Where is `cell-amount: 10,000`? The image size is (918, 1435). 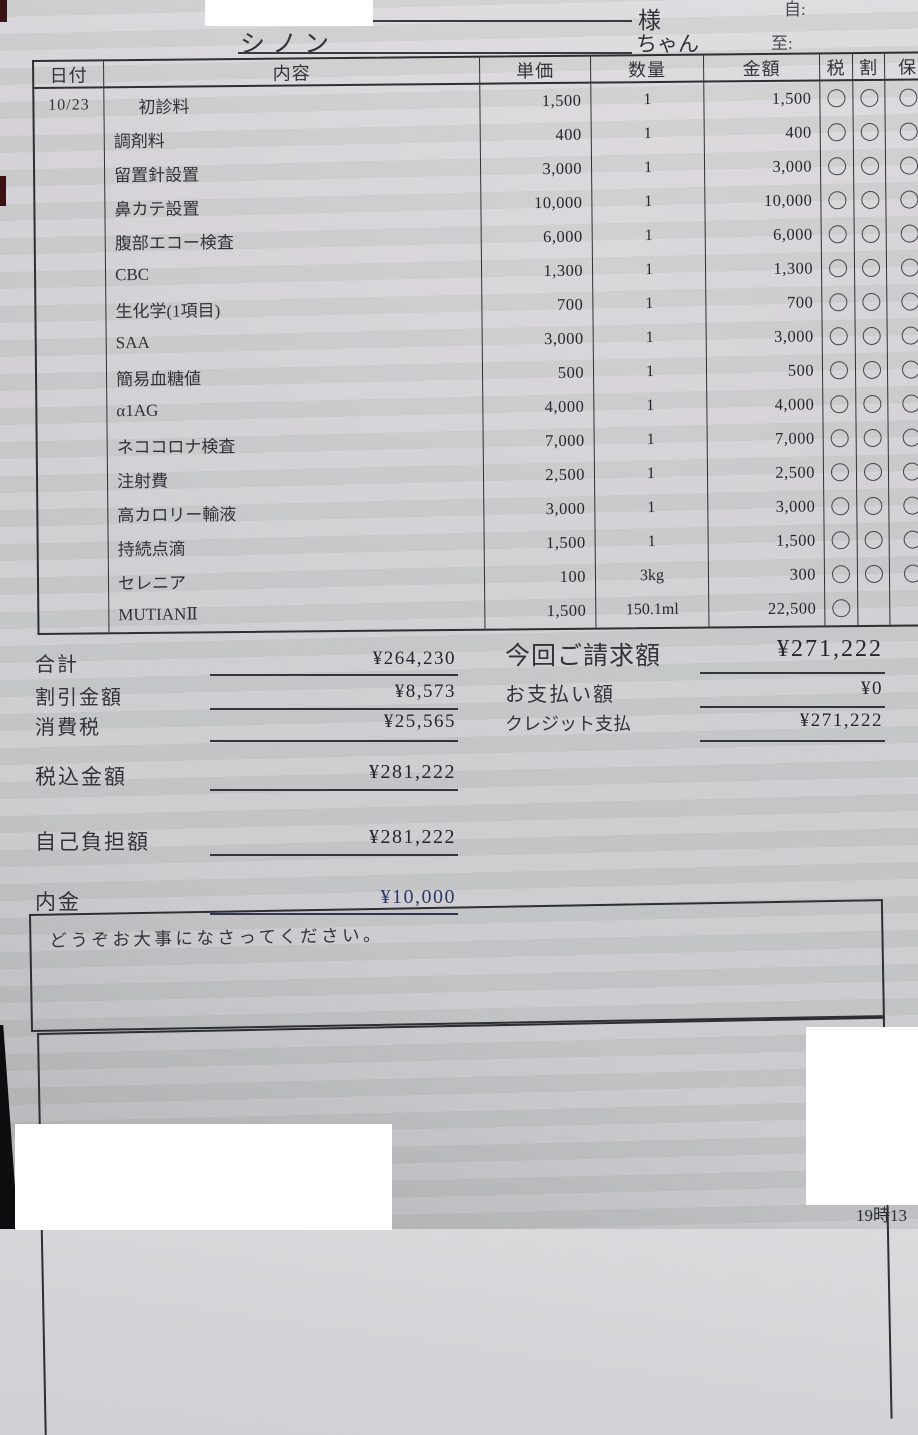
cell-amount: 10,000 is located at coordinates (762, 201).